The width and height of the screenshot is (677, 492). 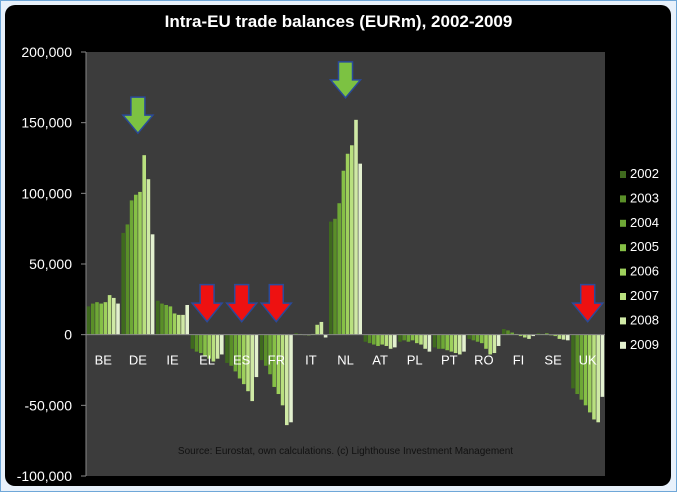 What do you see at coordinates (390, 341) in the screenshot?
I see `bar-AT-2008` at bounding box center [390, 341].